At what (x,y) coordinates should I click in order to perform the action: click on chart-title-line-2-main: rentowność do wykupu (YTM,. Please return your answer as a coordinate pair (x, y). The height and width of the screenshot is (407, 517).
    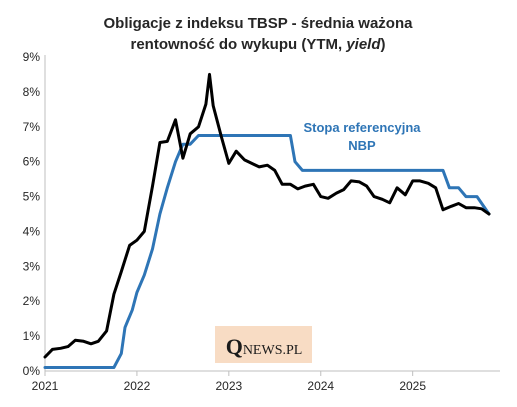
    Looking at the image, I should click on (238, 44).